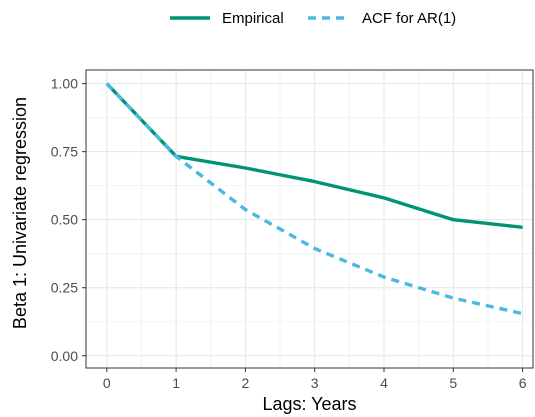  I want to click on x-tick-label: 0, so click(107, 383).